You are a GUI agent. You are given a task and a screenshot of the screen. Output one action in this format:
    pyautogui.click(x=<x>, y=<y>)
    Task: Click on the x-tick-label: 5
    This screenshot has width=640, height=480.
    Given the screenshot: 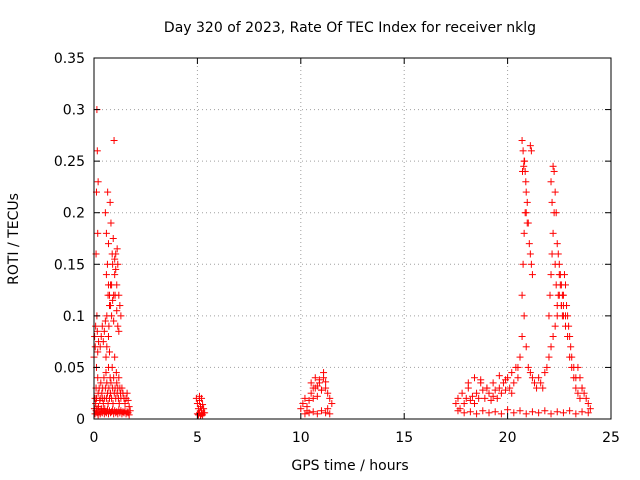 What is the action you would take?
    pyautogui.click(x=197, y=438)
    